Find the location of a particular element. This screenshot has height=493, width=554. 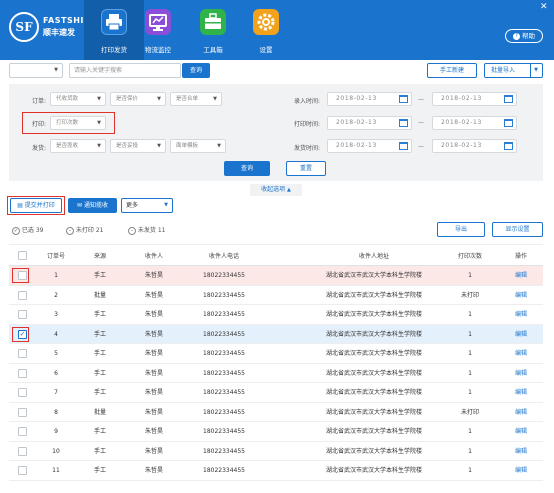

table-row: ✓ 4 手工 朱哲昊 18022334455 湖北省武汉市武汉大学本科生学院楼 1 编辑 is located at coordinates (276, 334).